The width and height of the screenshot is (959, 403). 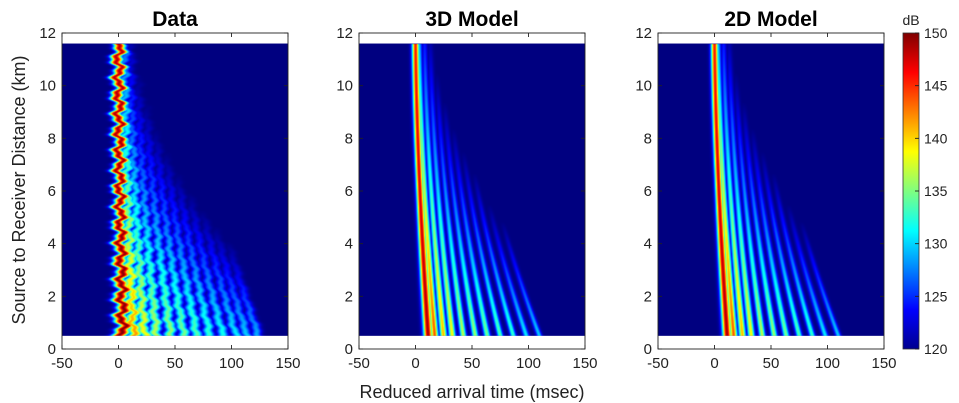 I want to click on panel-title: 3D Model, so click(x=471, y=19).